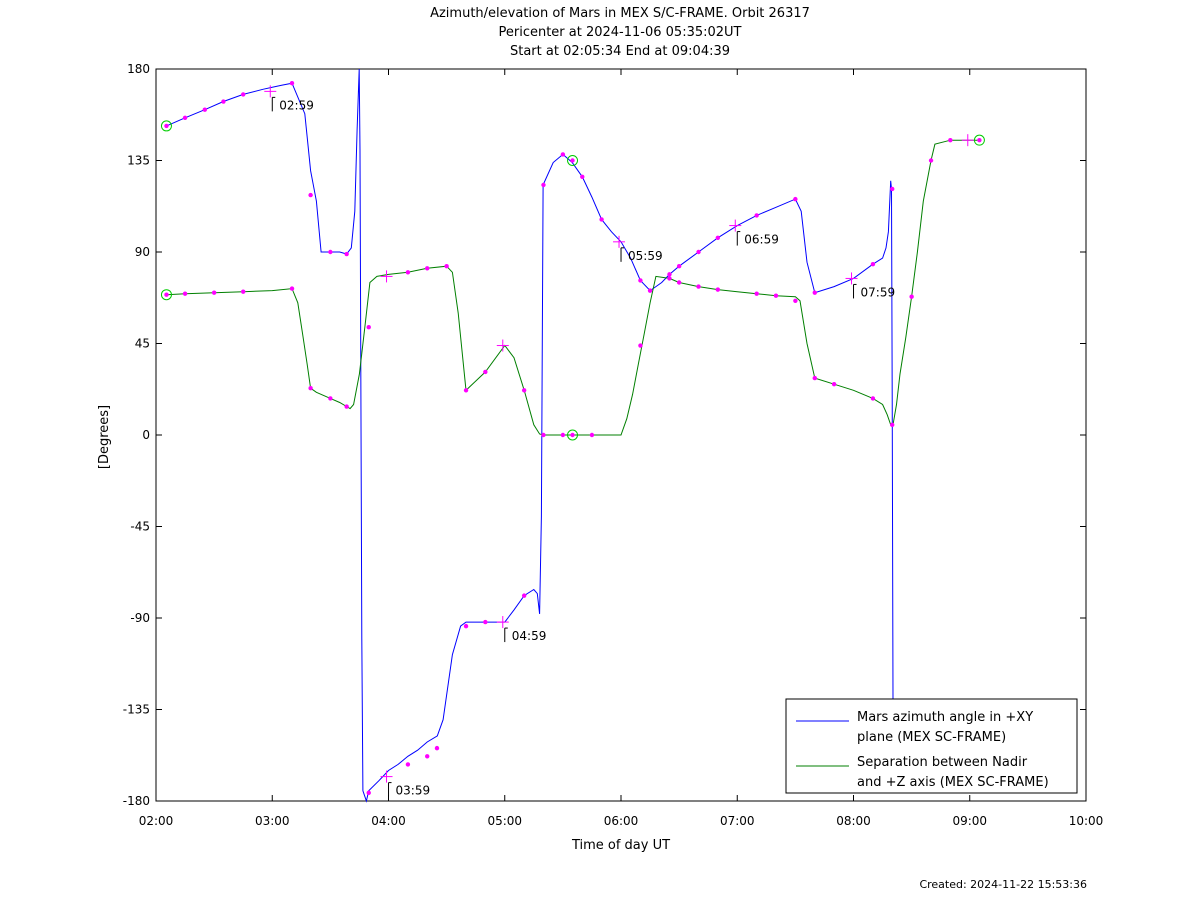 Image resolution: width=1200 pixels, height=901 pixels. What do you see at coordinates (942, 762) in the screenshot?
I see `legend-label-separation-1: Separation between Nadir` at bounding box center [942, 762].